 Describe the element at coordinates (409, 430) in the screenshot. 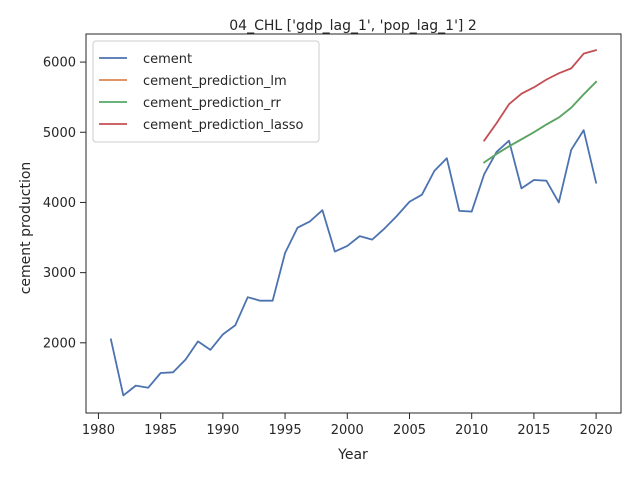

I see `x-tick-label: 2005` at that location.